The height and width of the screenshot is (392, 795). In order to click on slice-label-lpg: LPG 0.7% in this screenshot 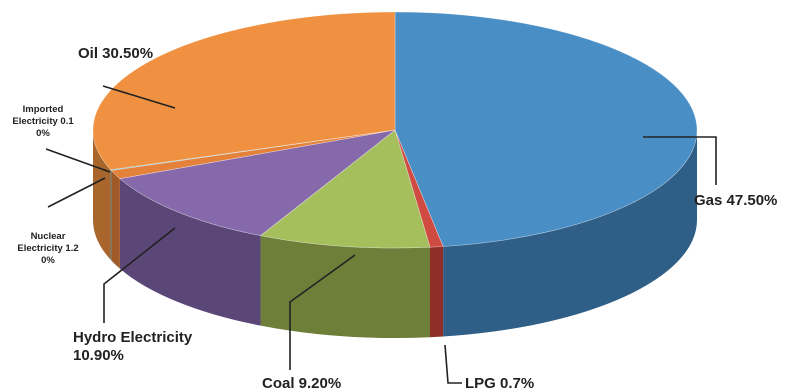, I will do `click(499, 383)`.